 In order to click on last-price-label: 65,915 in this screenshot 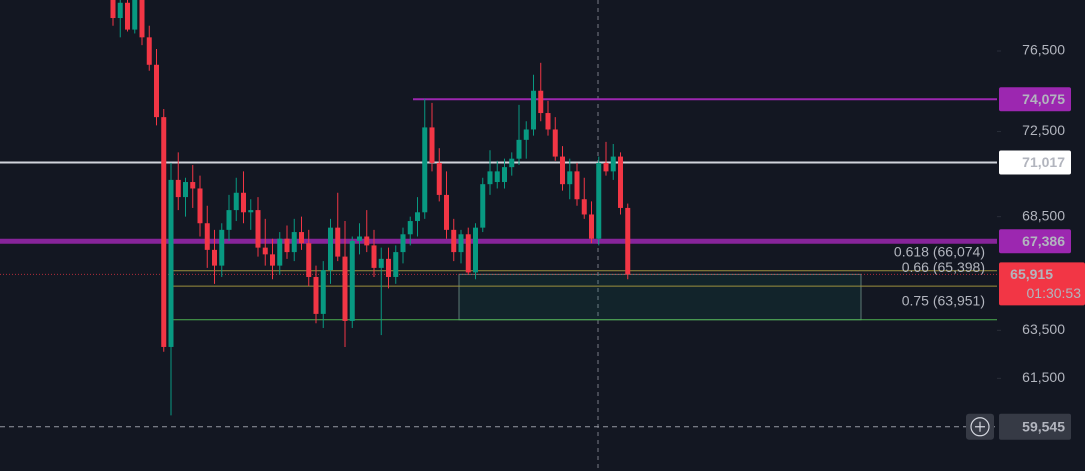, I will do `click(1031, 274)`.